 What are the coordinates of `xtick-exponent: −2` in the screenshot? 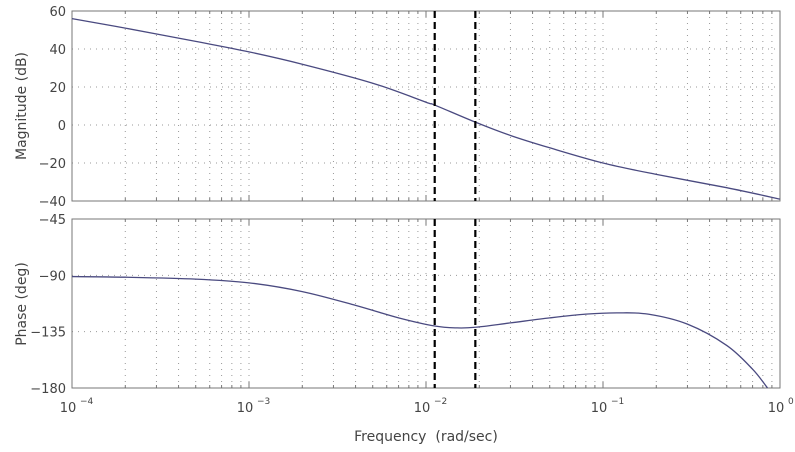 It's located at (440, 402).